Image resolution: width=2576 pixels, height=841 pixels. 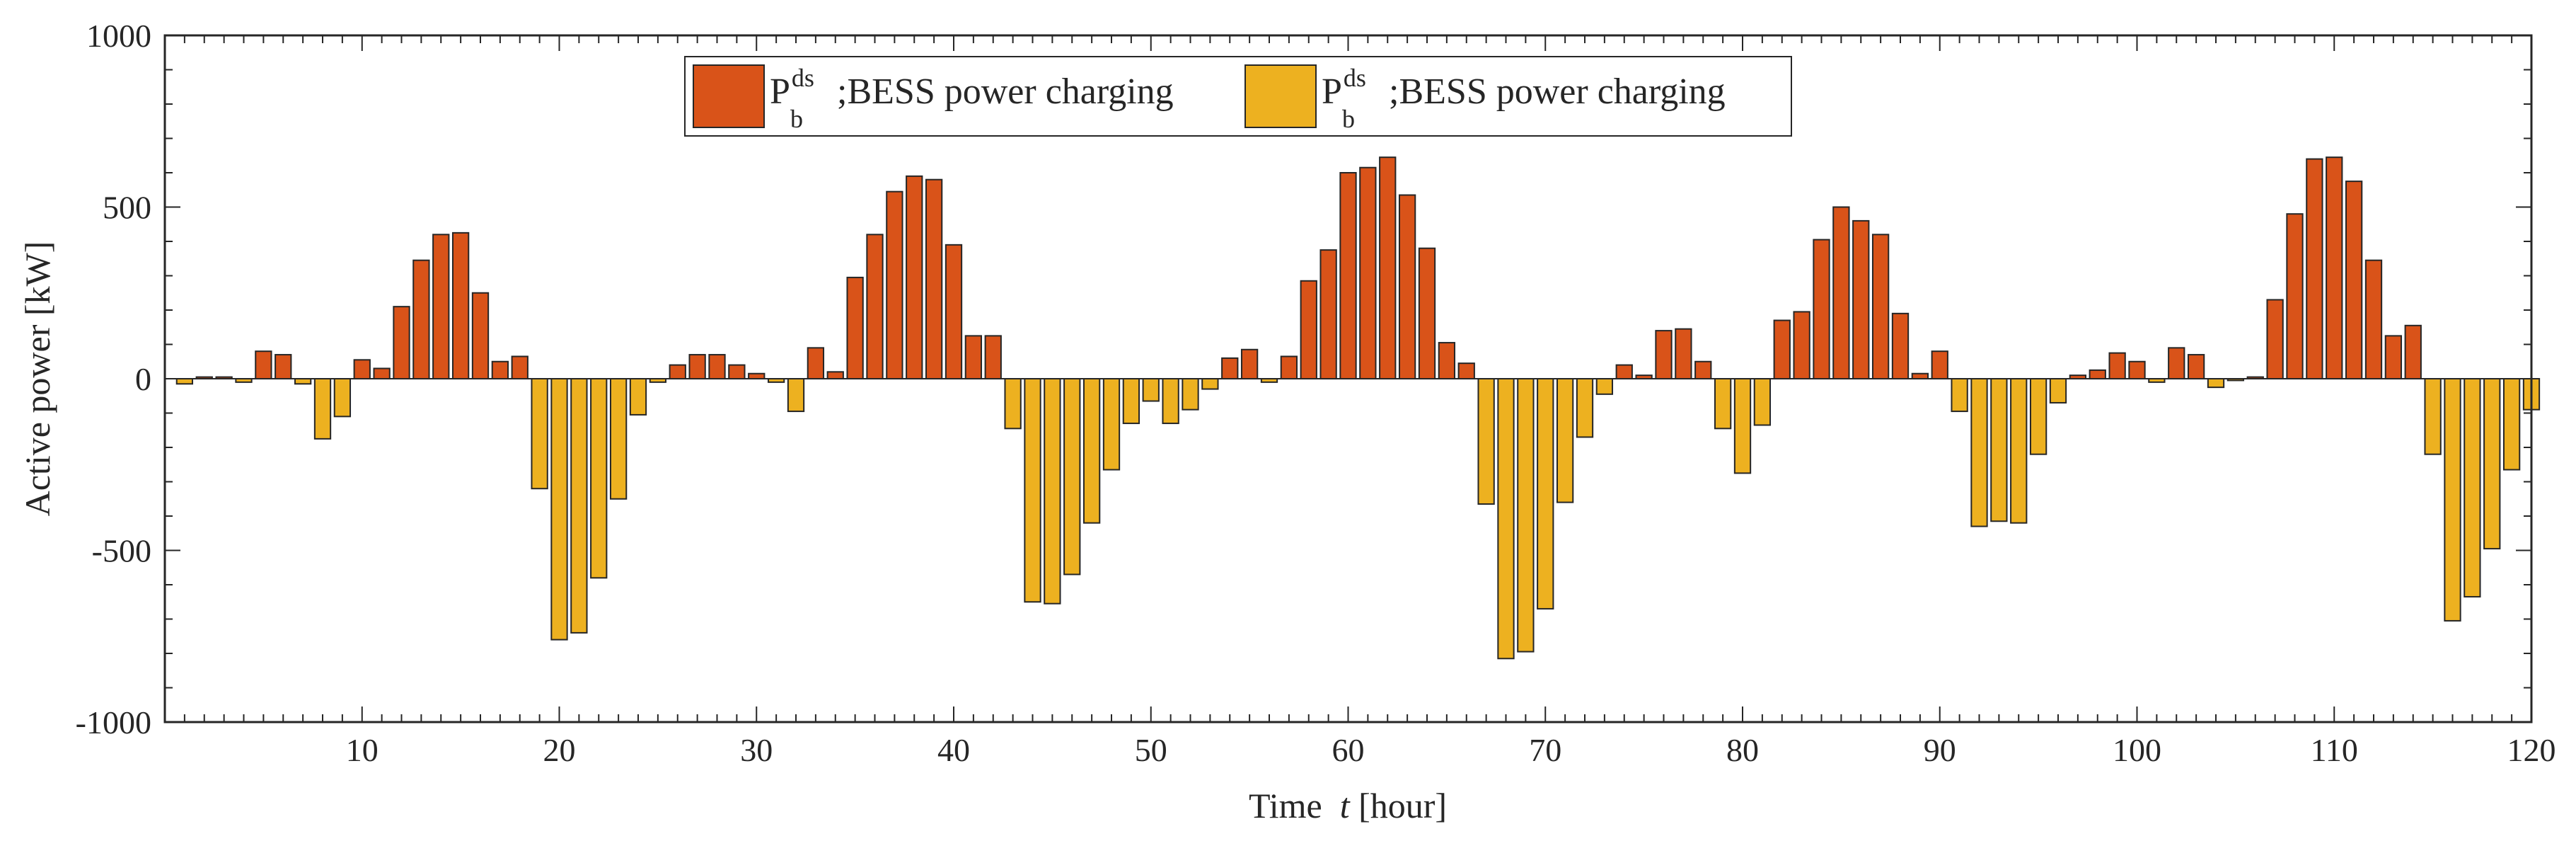 I want to click on x-axis-title: Time t [hour], so click(x=1348, y=805).